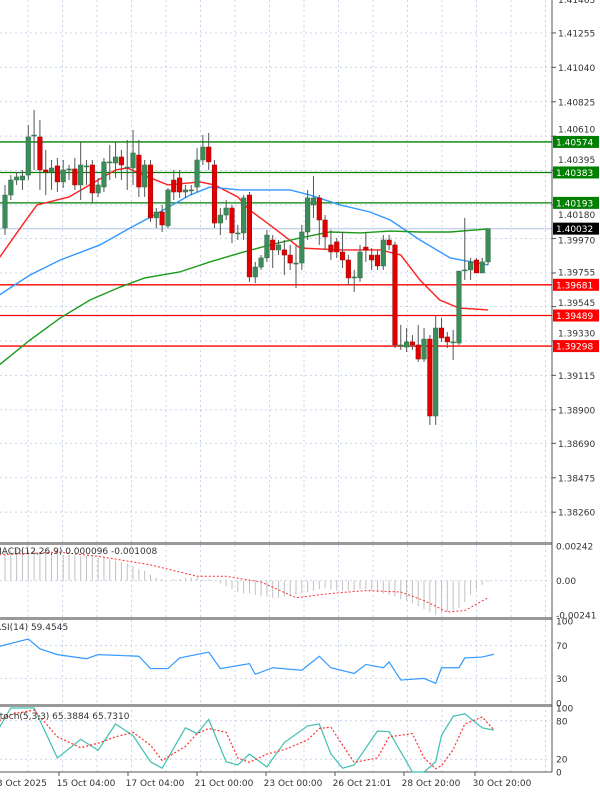 The height and width of the screenshot is (793, 600). I want to click on stoch-tick-label: 100, so click(564, 710).